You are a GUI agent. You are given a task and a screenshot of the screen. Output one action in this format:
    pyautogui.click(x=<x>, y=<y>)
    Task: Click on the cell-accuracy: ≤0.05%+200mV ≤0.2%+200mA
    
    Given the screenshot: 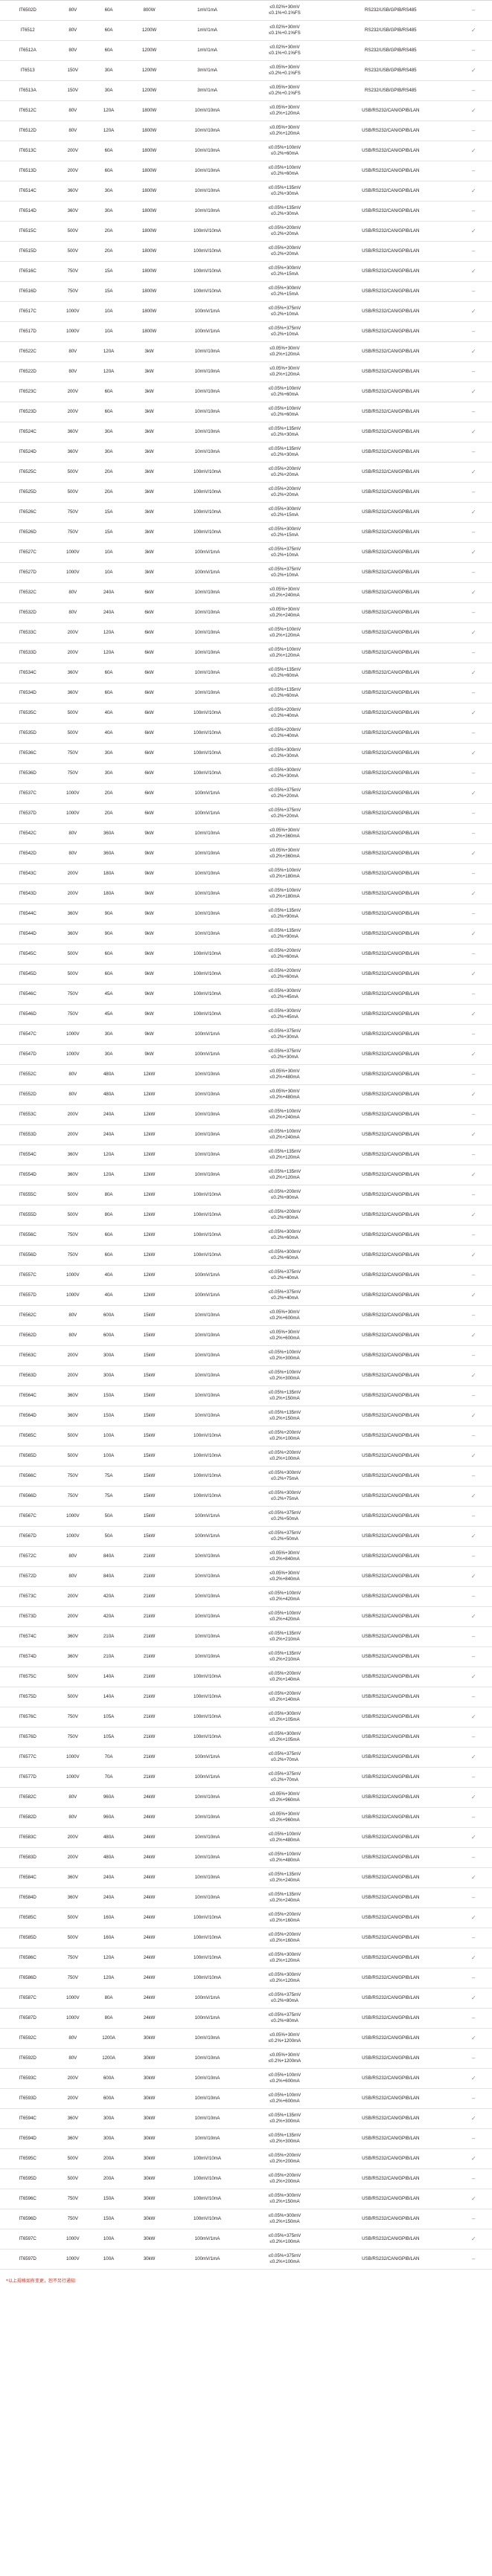 What is the action you would take?
    pyautogui.click(x=284, y=2179)
    